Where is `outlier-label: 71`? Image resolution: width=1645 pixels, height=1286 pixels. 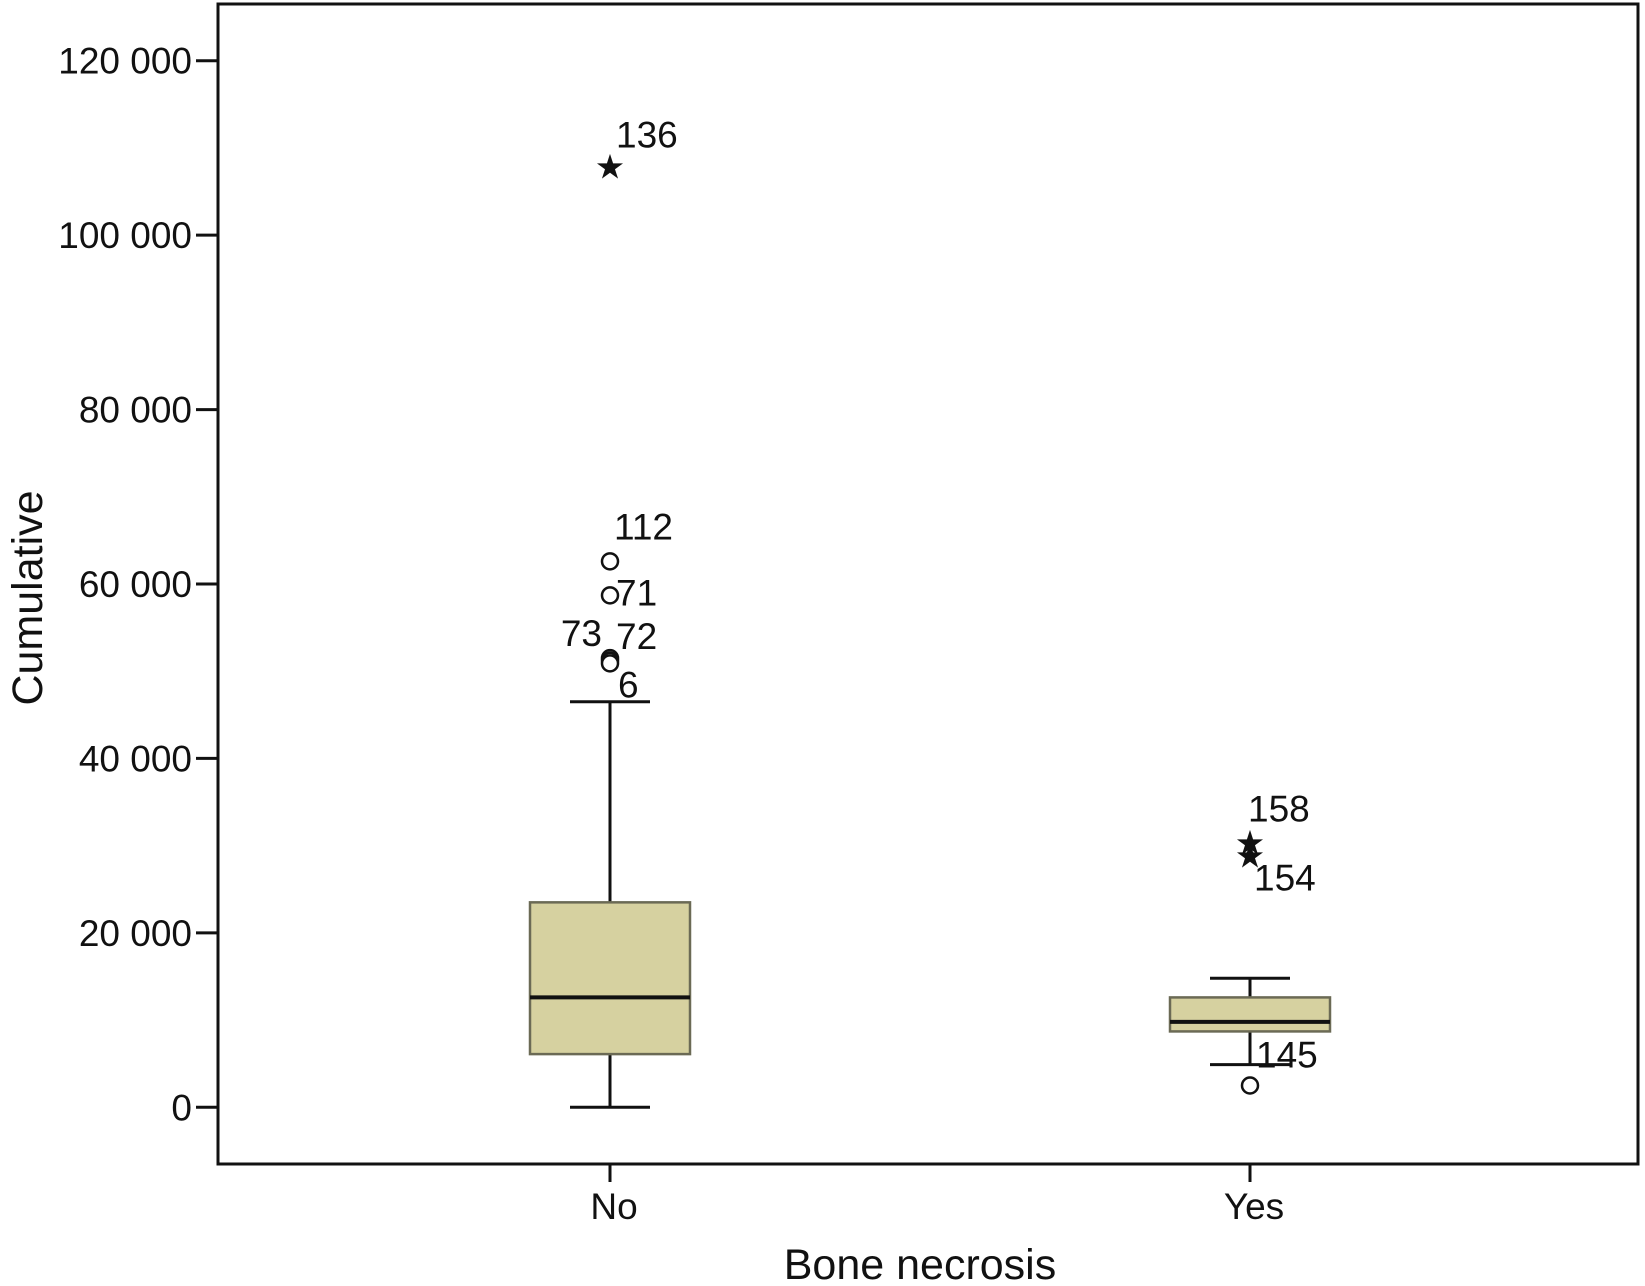 outlier-label: 71 is located at coordinates (636, 592).